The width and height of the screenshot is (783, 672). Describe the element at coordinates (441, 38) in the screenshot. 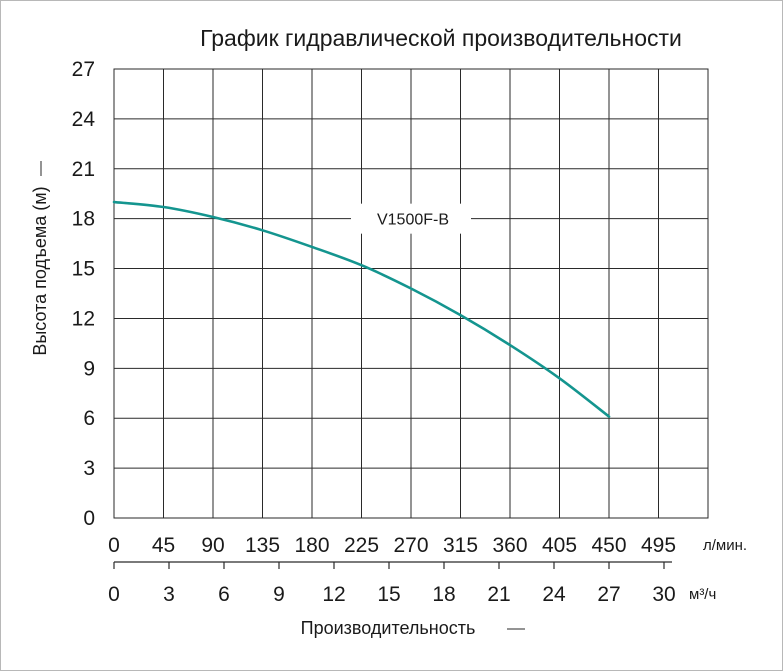

I see `chart-title: График гидравлической производительности` at that location.